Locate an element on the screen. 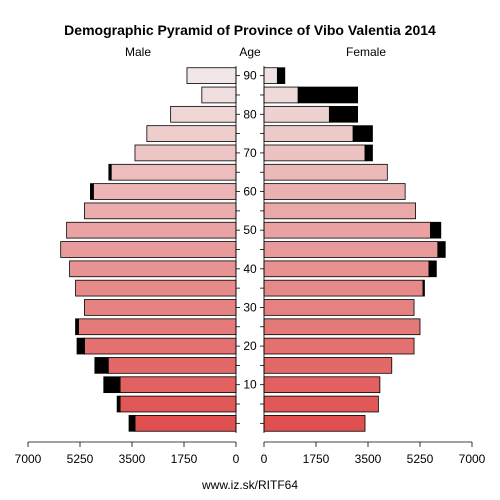 The image size is (500, 500). age-tick-label: 10 is located at coordinates (250, 385).